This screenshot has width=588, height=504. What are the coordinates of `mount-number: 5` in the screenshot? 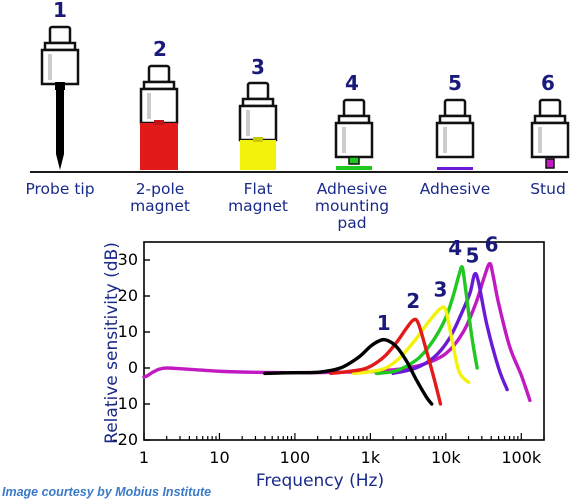 It's located at (455, 83).